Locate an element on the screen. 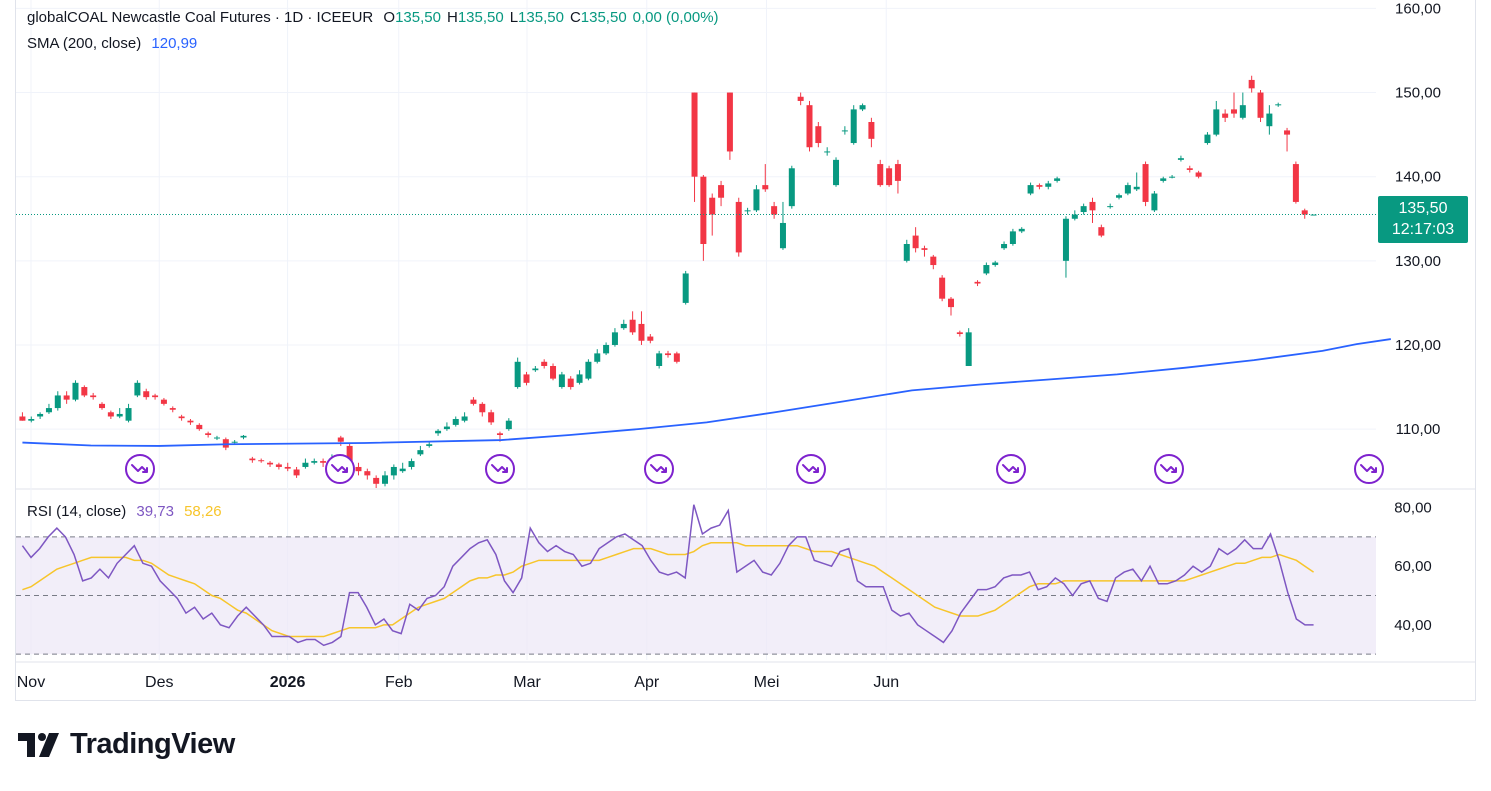  rsi-legend: RSI (14, close) 39,73 58,26 is located at coordinates (127, 511).